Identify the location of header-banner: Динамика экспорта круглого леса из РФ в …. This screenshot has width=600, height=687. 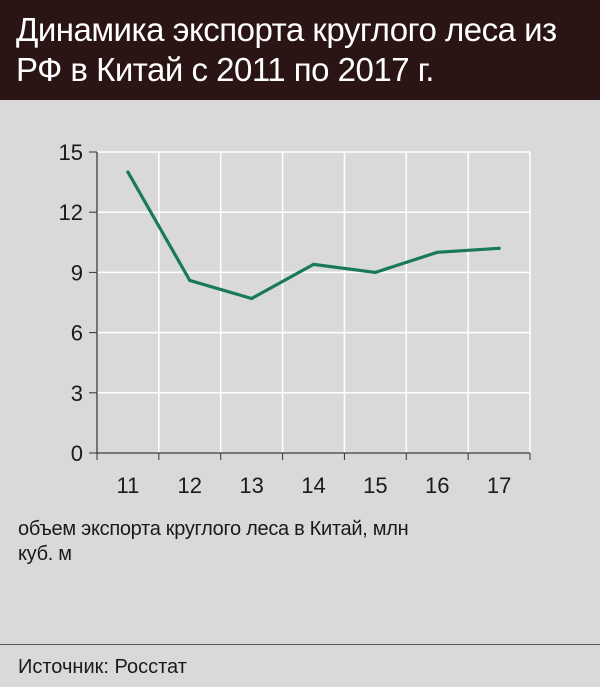
(300, 50).